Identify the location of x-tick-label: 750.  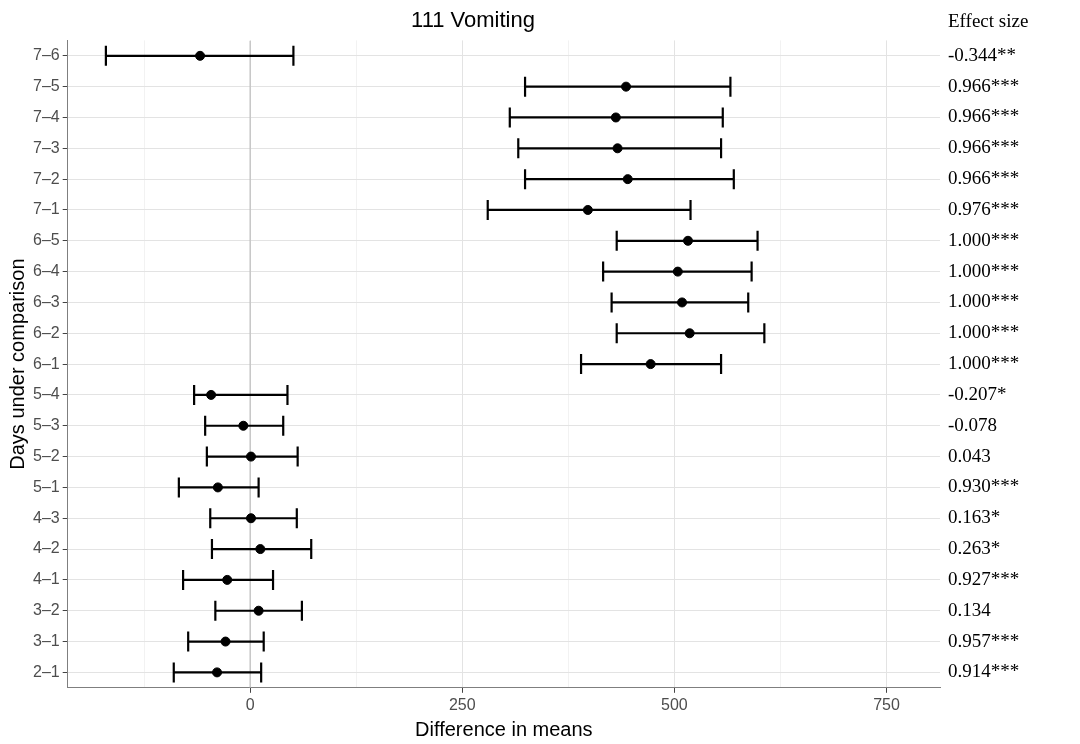
(886, 704).